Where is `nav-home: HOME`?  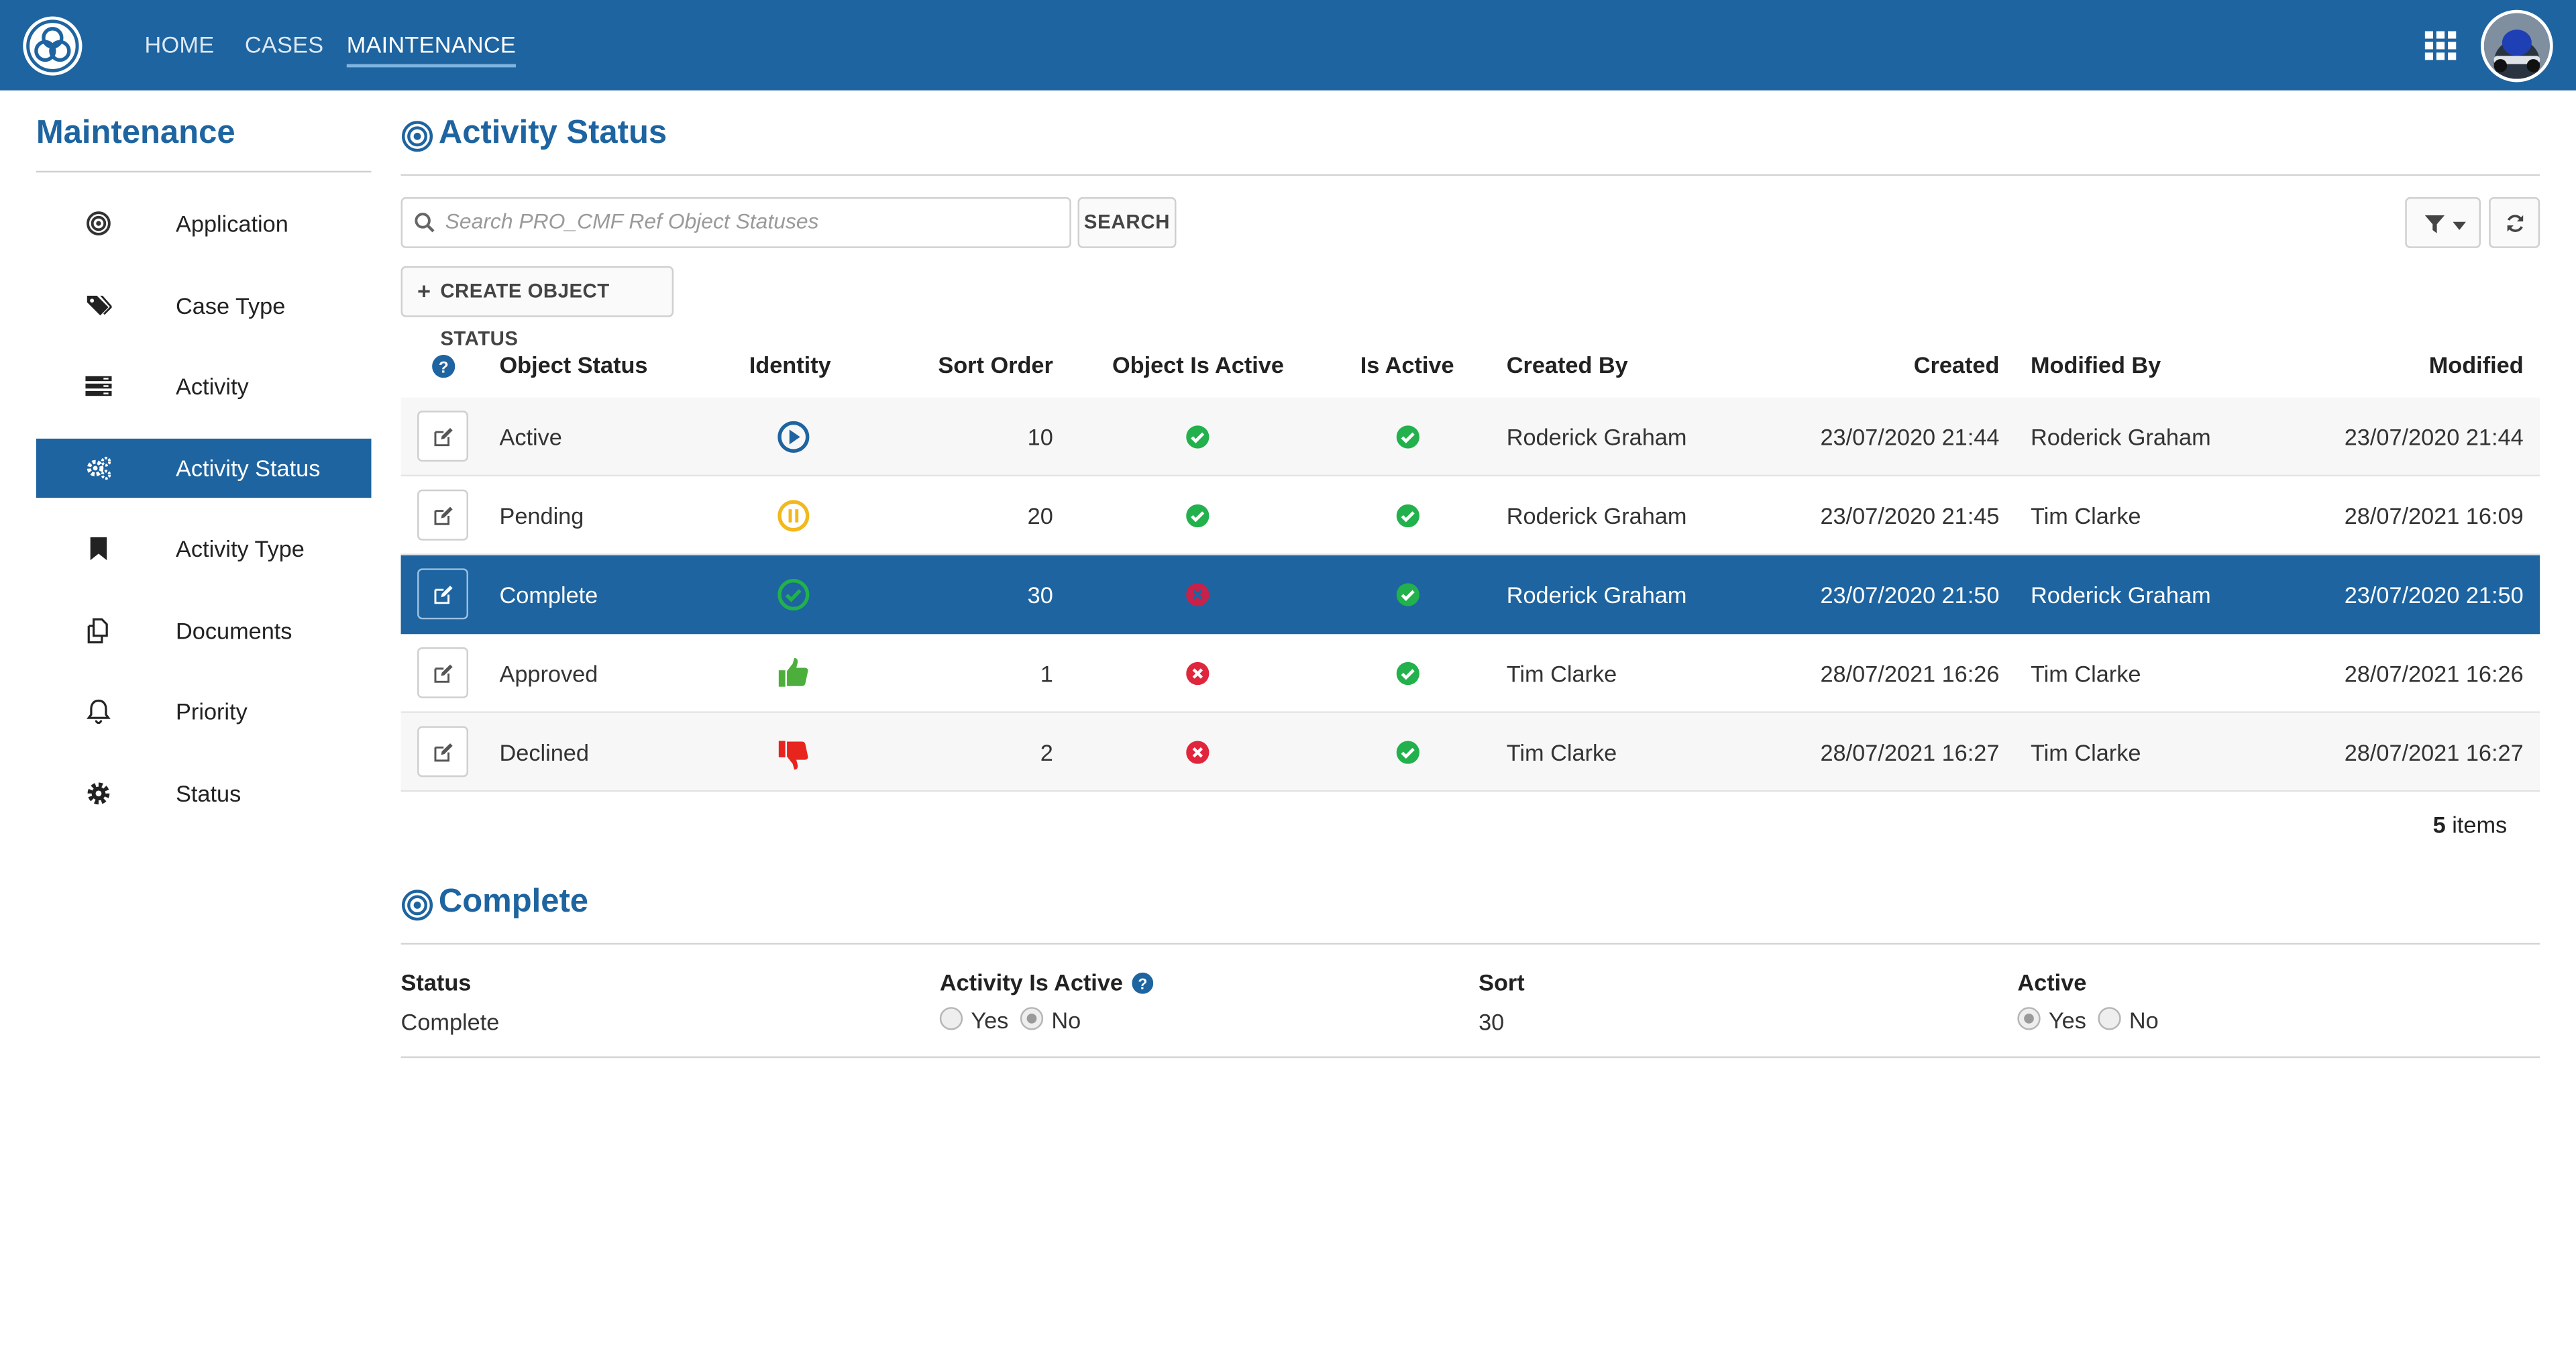
nav-home: HOME is located at coordinates (179, 45).